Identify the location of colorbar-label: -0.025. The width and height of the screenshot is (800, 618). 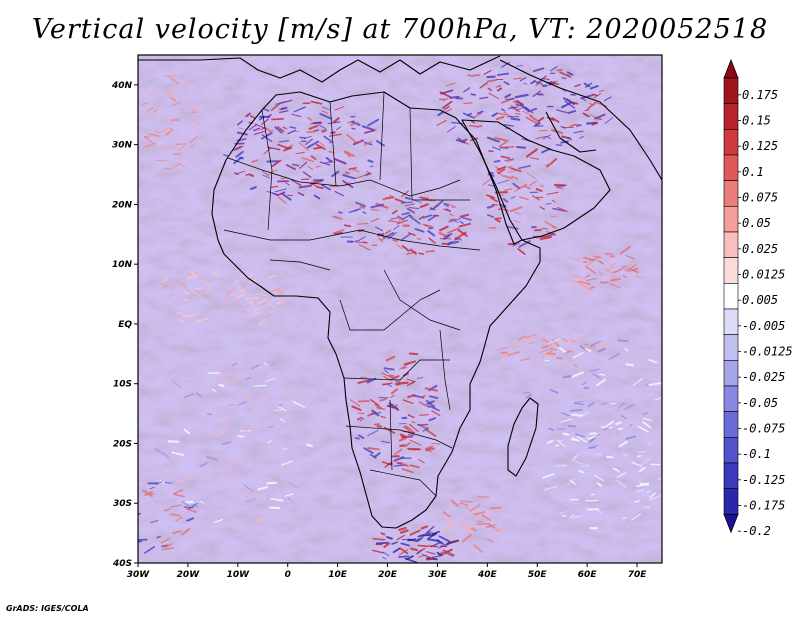
(763, 377).